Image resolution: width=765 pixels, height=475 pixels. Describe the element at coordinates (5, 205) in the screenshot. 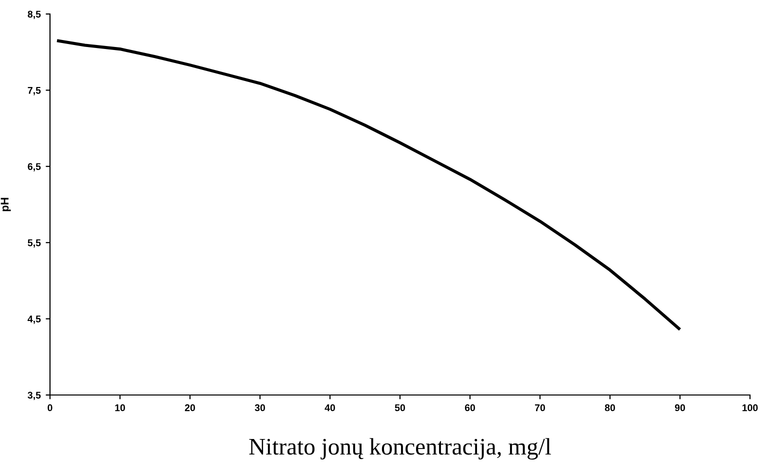

I see `y-axis-title: pH` at that location.